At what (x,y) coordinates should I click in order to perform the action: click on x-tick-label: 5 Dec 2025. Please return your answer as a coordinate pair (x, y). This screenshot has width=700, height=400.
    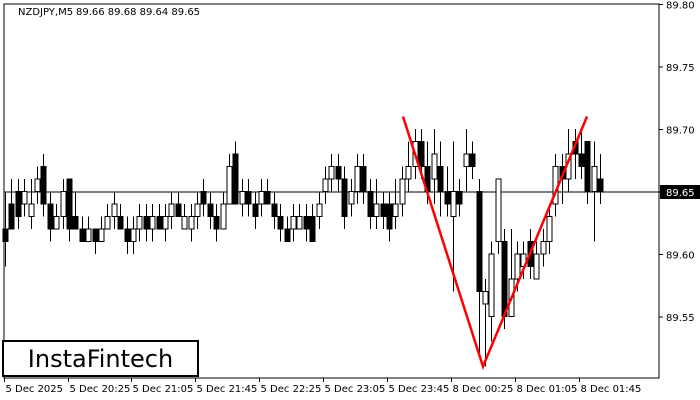
    Looking at the image, I should click on (35, 389).